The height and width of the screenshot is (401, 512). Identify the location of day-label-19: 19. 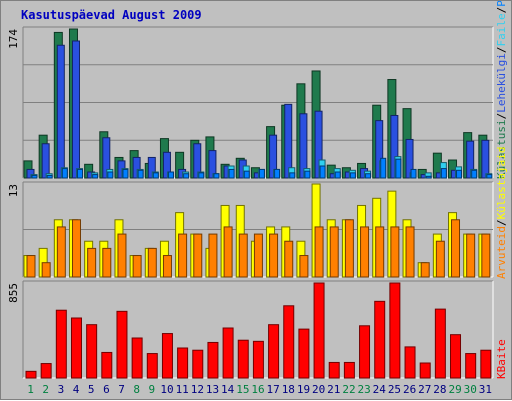
(303, 389).